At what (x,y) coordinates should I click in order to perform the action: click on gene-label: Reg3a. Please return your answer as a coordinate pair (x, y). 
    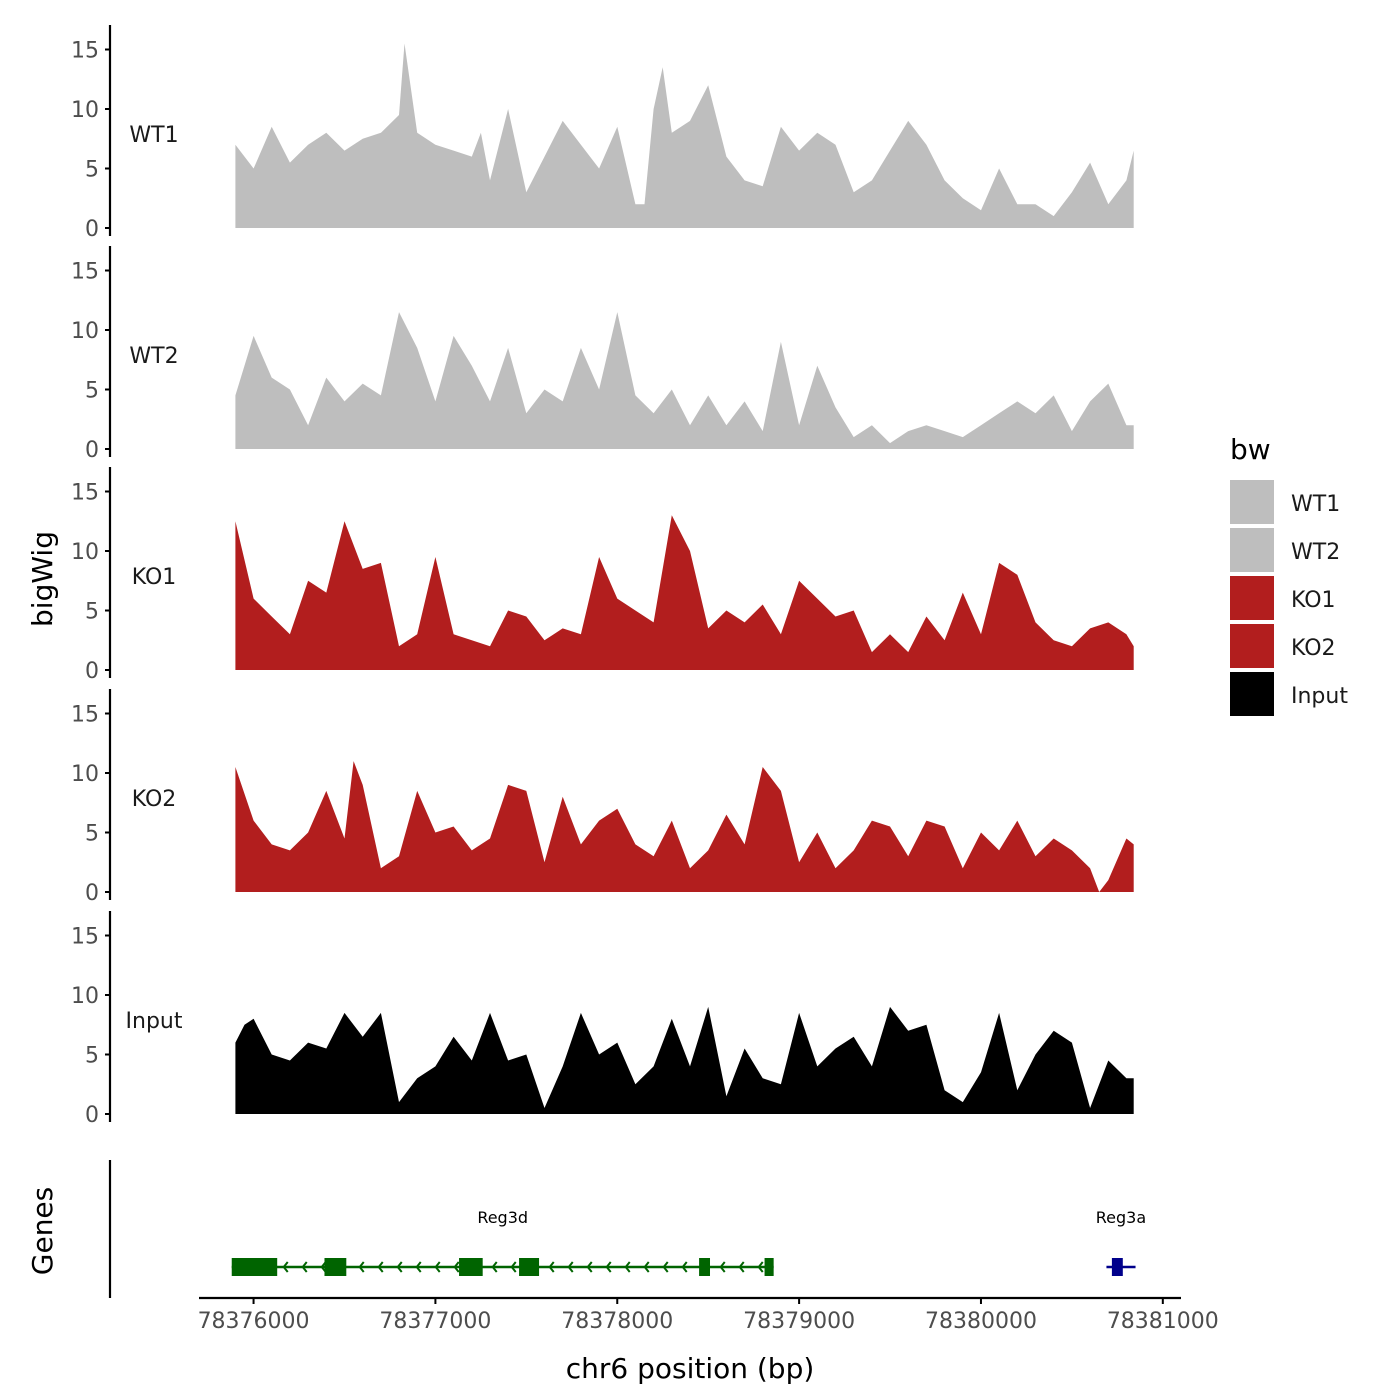
    Looking at the image, I should click on (1121, 1217).